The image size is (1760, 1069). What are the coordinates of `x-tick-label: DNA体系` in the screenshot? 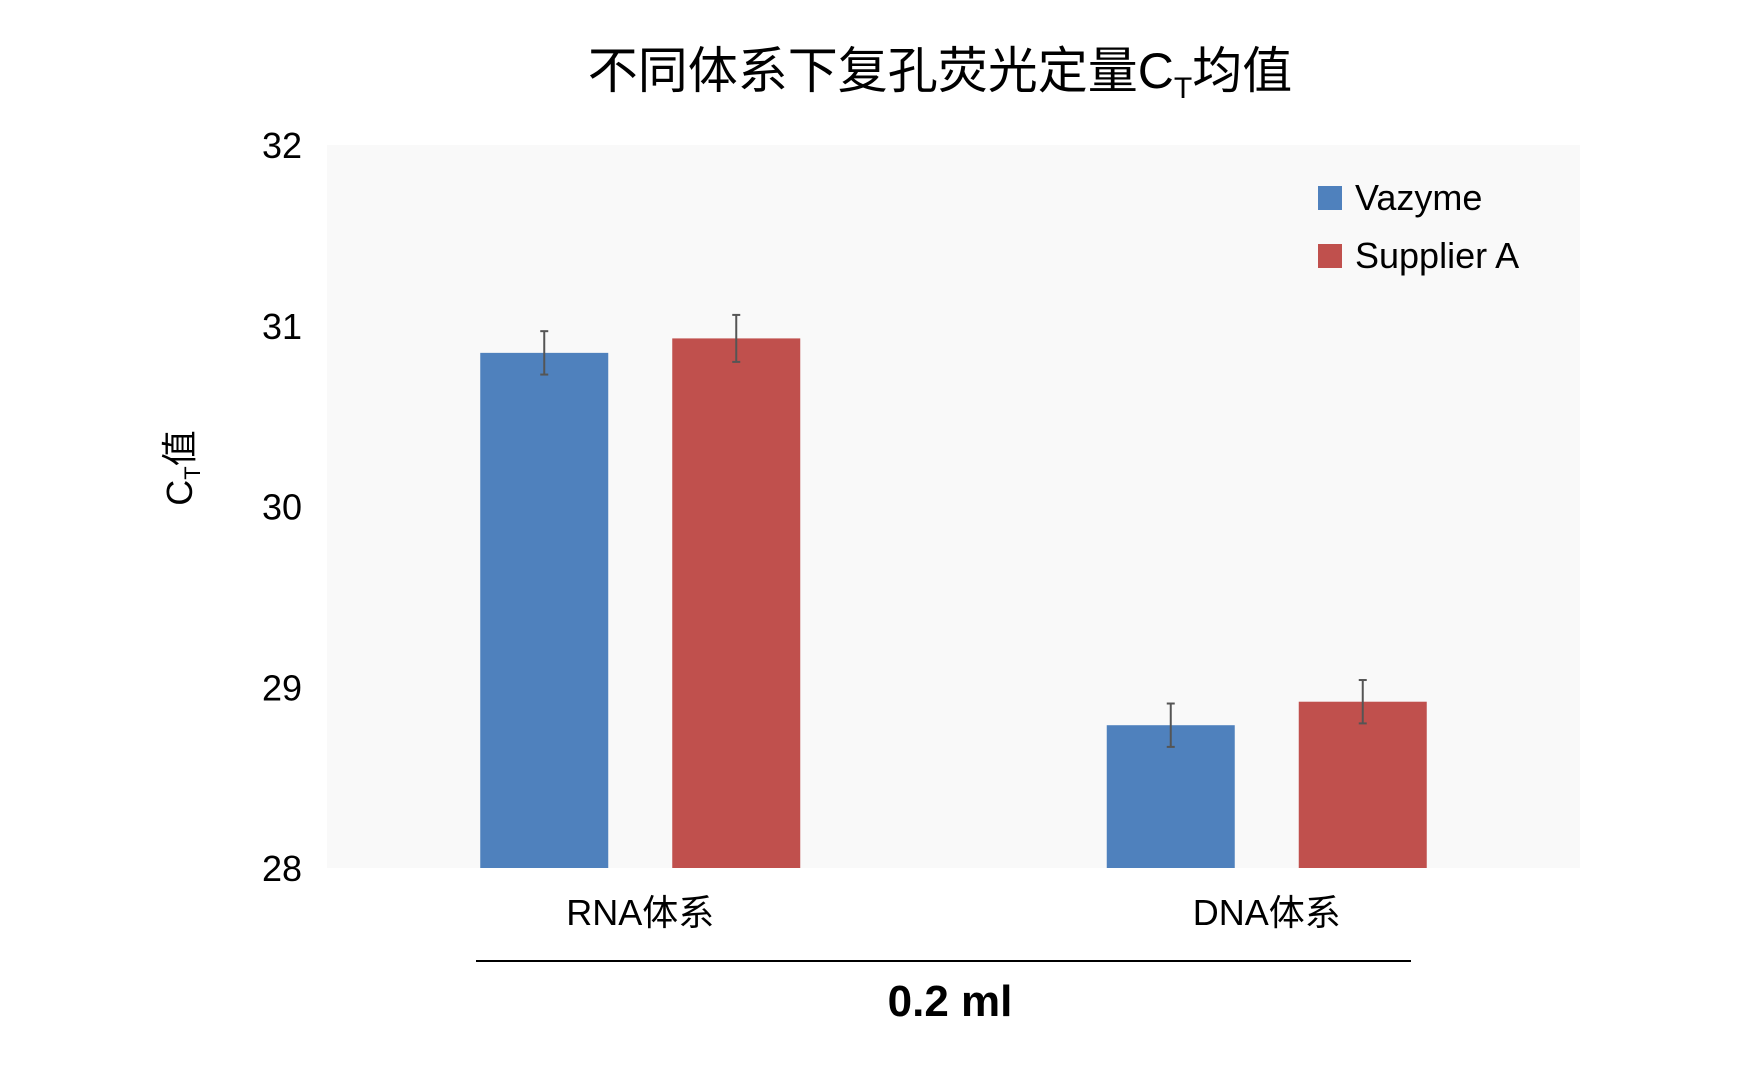 It's located at (1267, 912).